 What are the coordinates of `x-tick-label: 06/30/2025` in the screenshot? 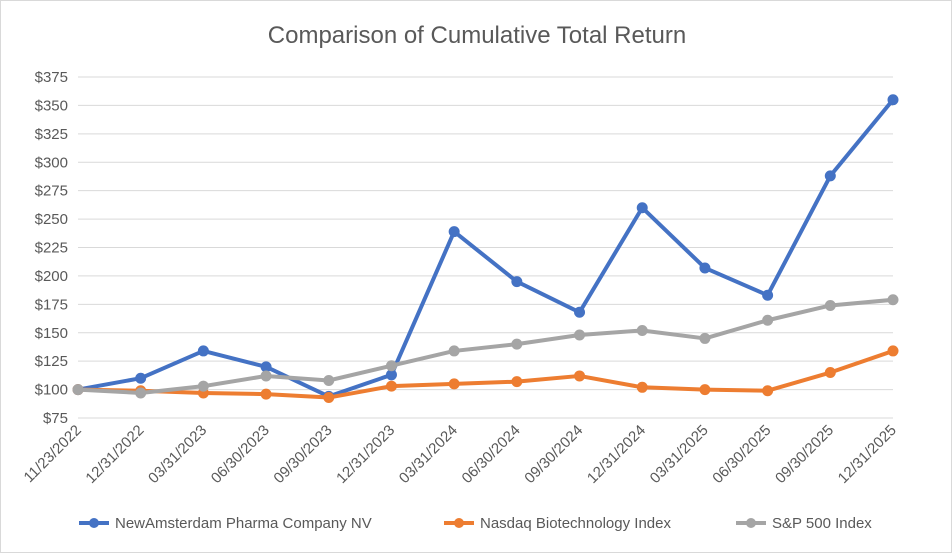 It's located at (741, 454).